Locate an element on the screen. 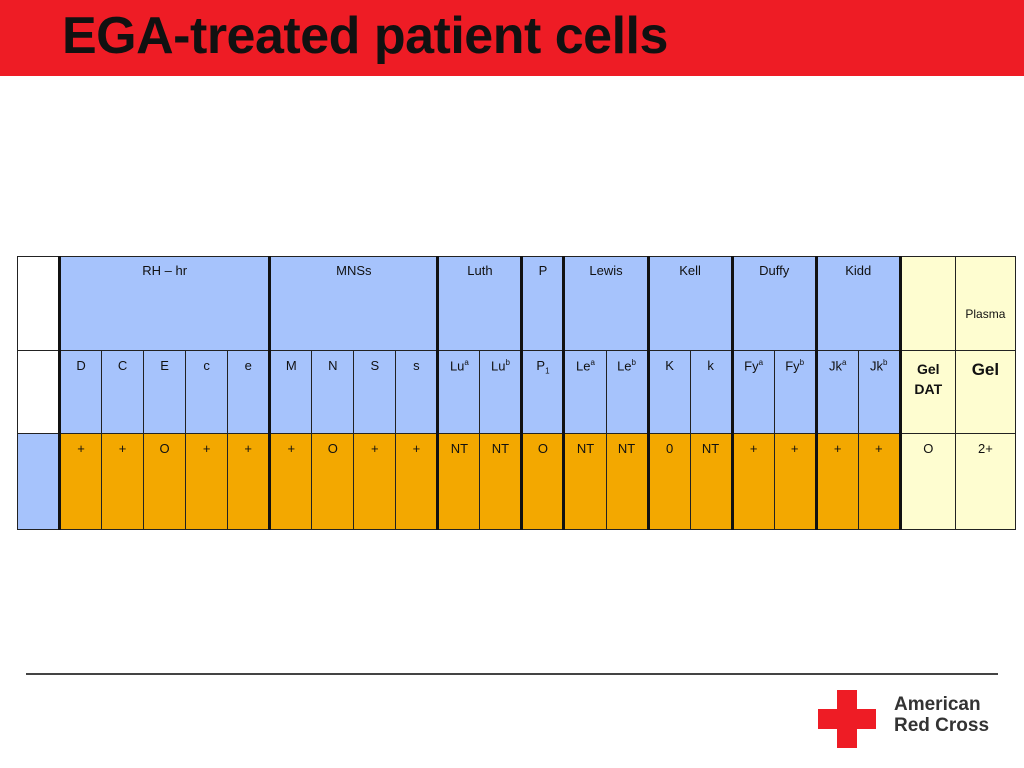  group-header-rh: RH – hr is located at coordinates (165, 303).